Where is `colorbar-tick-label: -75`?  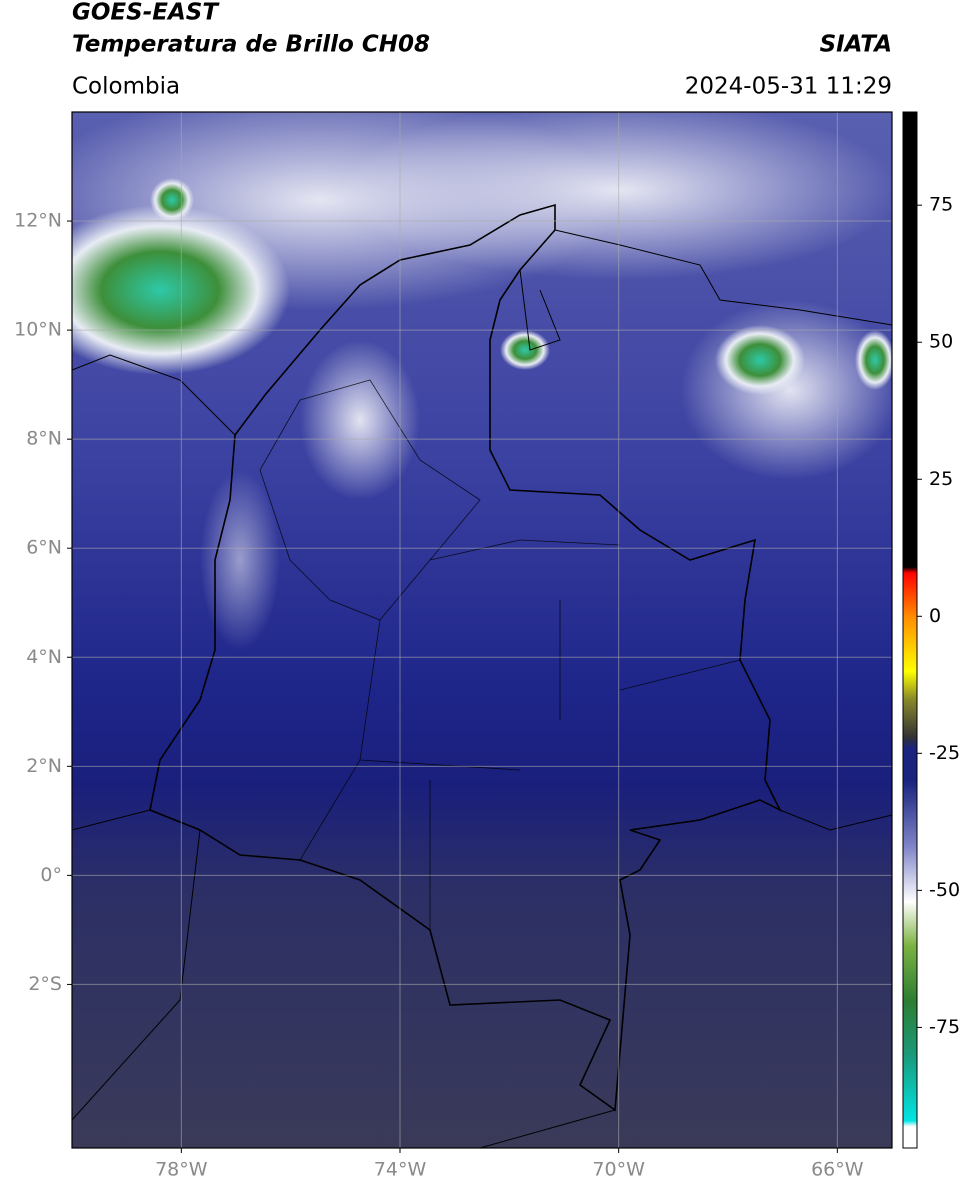
colorbar-tick-label: -75 is located at coordinates (944, 1027).